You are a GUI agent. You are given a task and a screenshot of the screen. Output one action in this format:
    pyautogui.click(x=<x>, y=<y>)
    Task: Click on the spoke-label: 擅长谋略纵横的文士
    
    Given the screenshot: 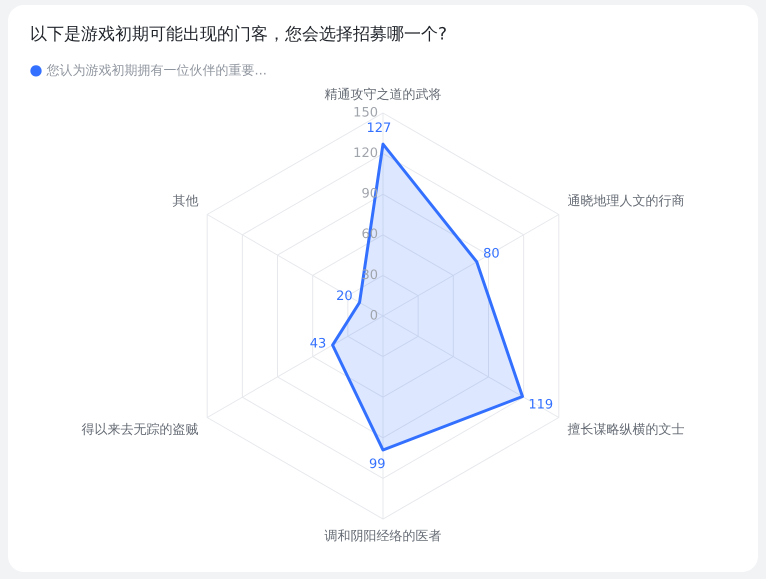 What is the action you would take?
    pyautogui.click(x=625, y=430)
    